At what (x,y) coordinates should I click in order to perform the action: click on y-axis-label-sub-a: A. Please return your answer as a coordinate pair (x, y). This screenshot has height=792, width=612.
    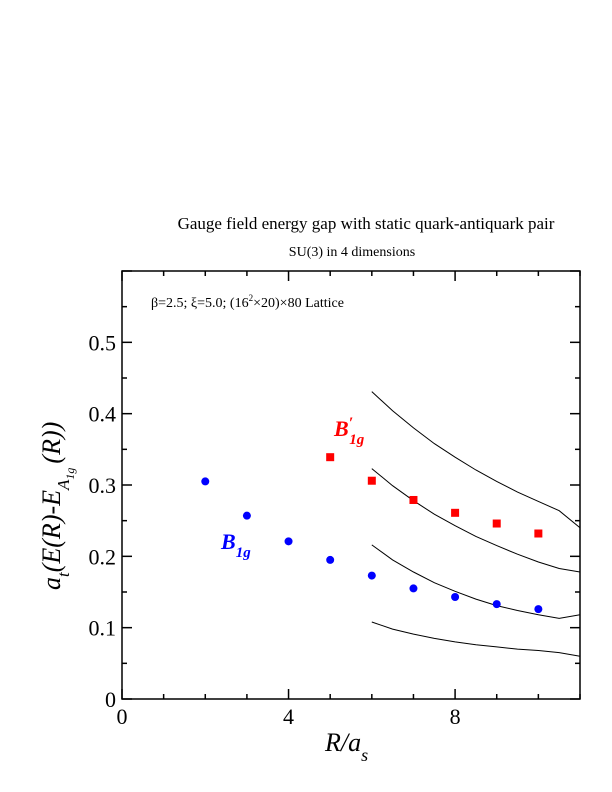
    Looking at the image, I should click on (63, 485).